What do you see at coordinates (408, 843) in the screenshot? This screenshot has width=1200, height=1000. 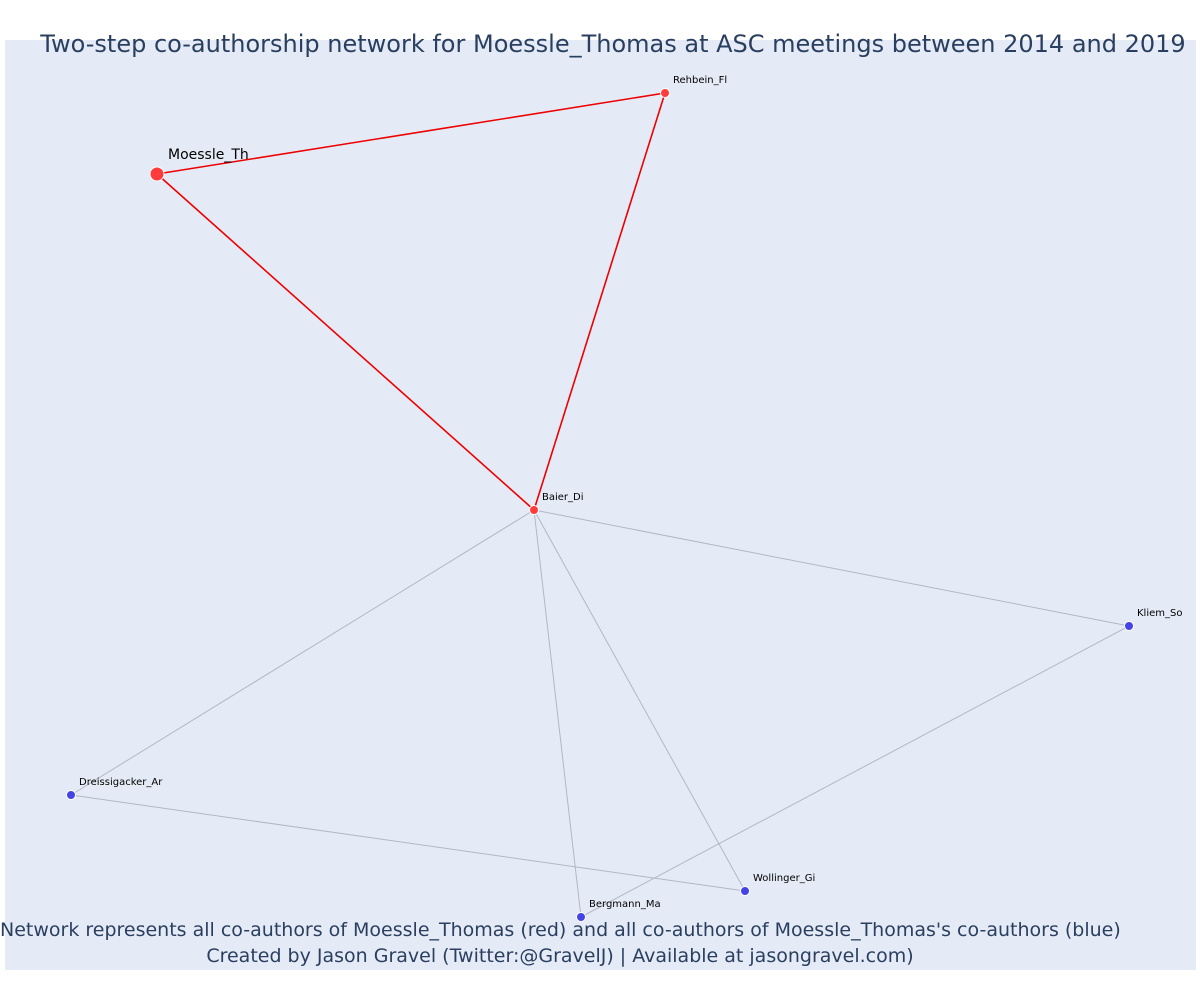 I see `edge-Dreissigacker_Ar-Wollinger_Gi` at bounding box center [408, 843].